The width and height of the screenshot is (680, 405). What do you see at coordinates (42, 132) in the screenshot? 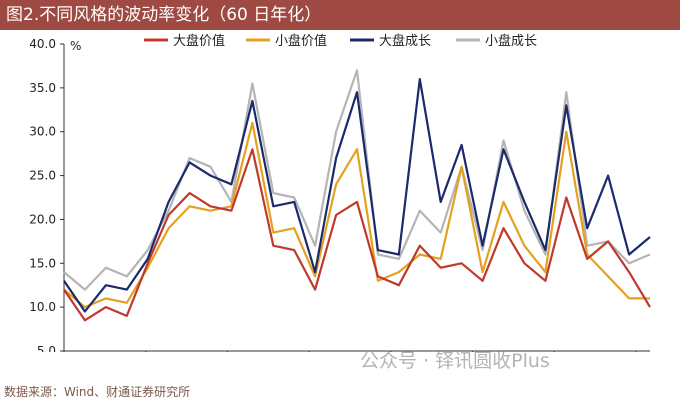
I see `y-tick-label: 30.0` at bounding box center [42, 132].